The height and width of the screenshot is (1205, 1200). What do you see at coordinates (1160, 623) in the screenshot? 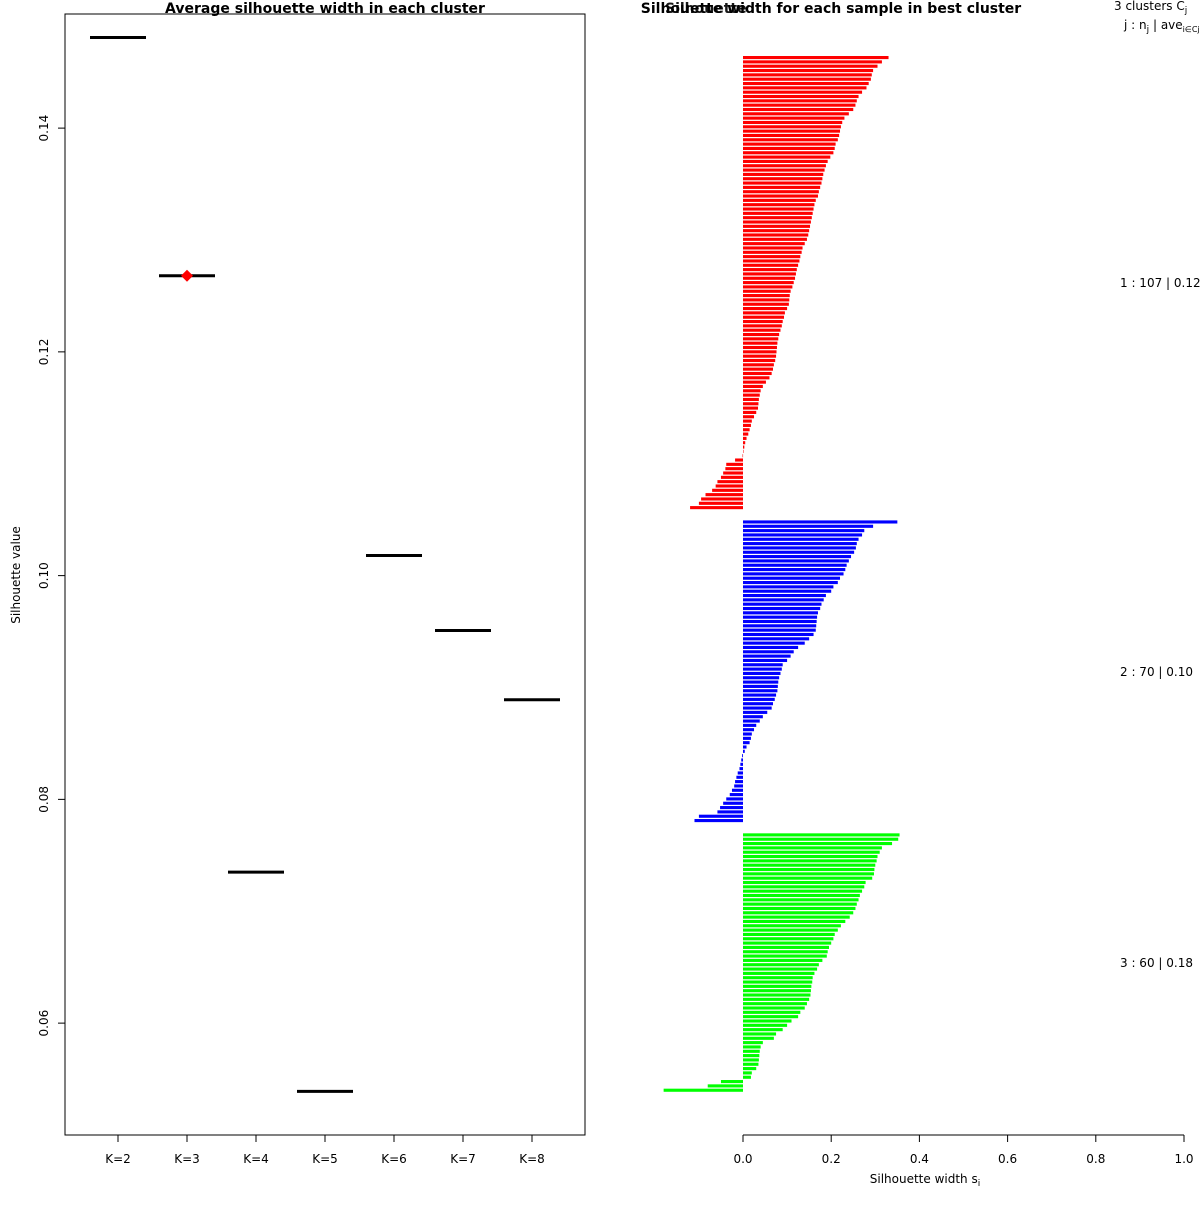
I see `cluster-labels: 1 : 107 | 0.12 2 : 70 | 0.10 3 : 60 | 0.18` at bounding box center [1160, 623].